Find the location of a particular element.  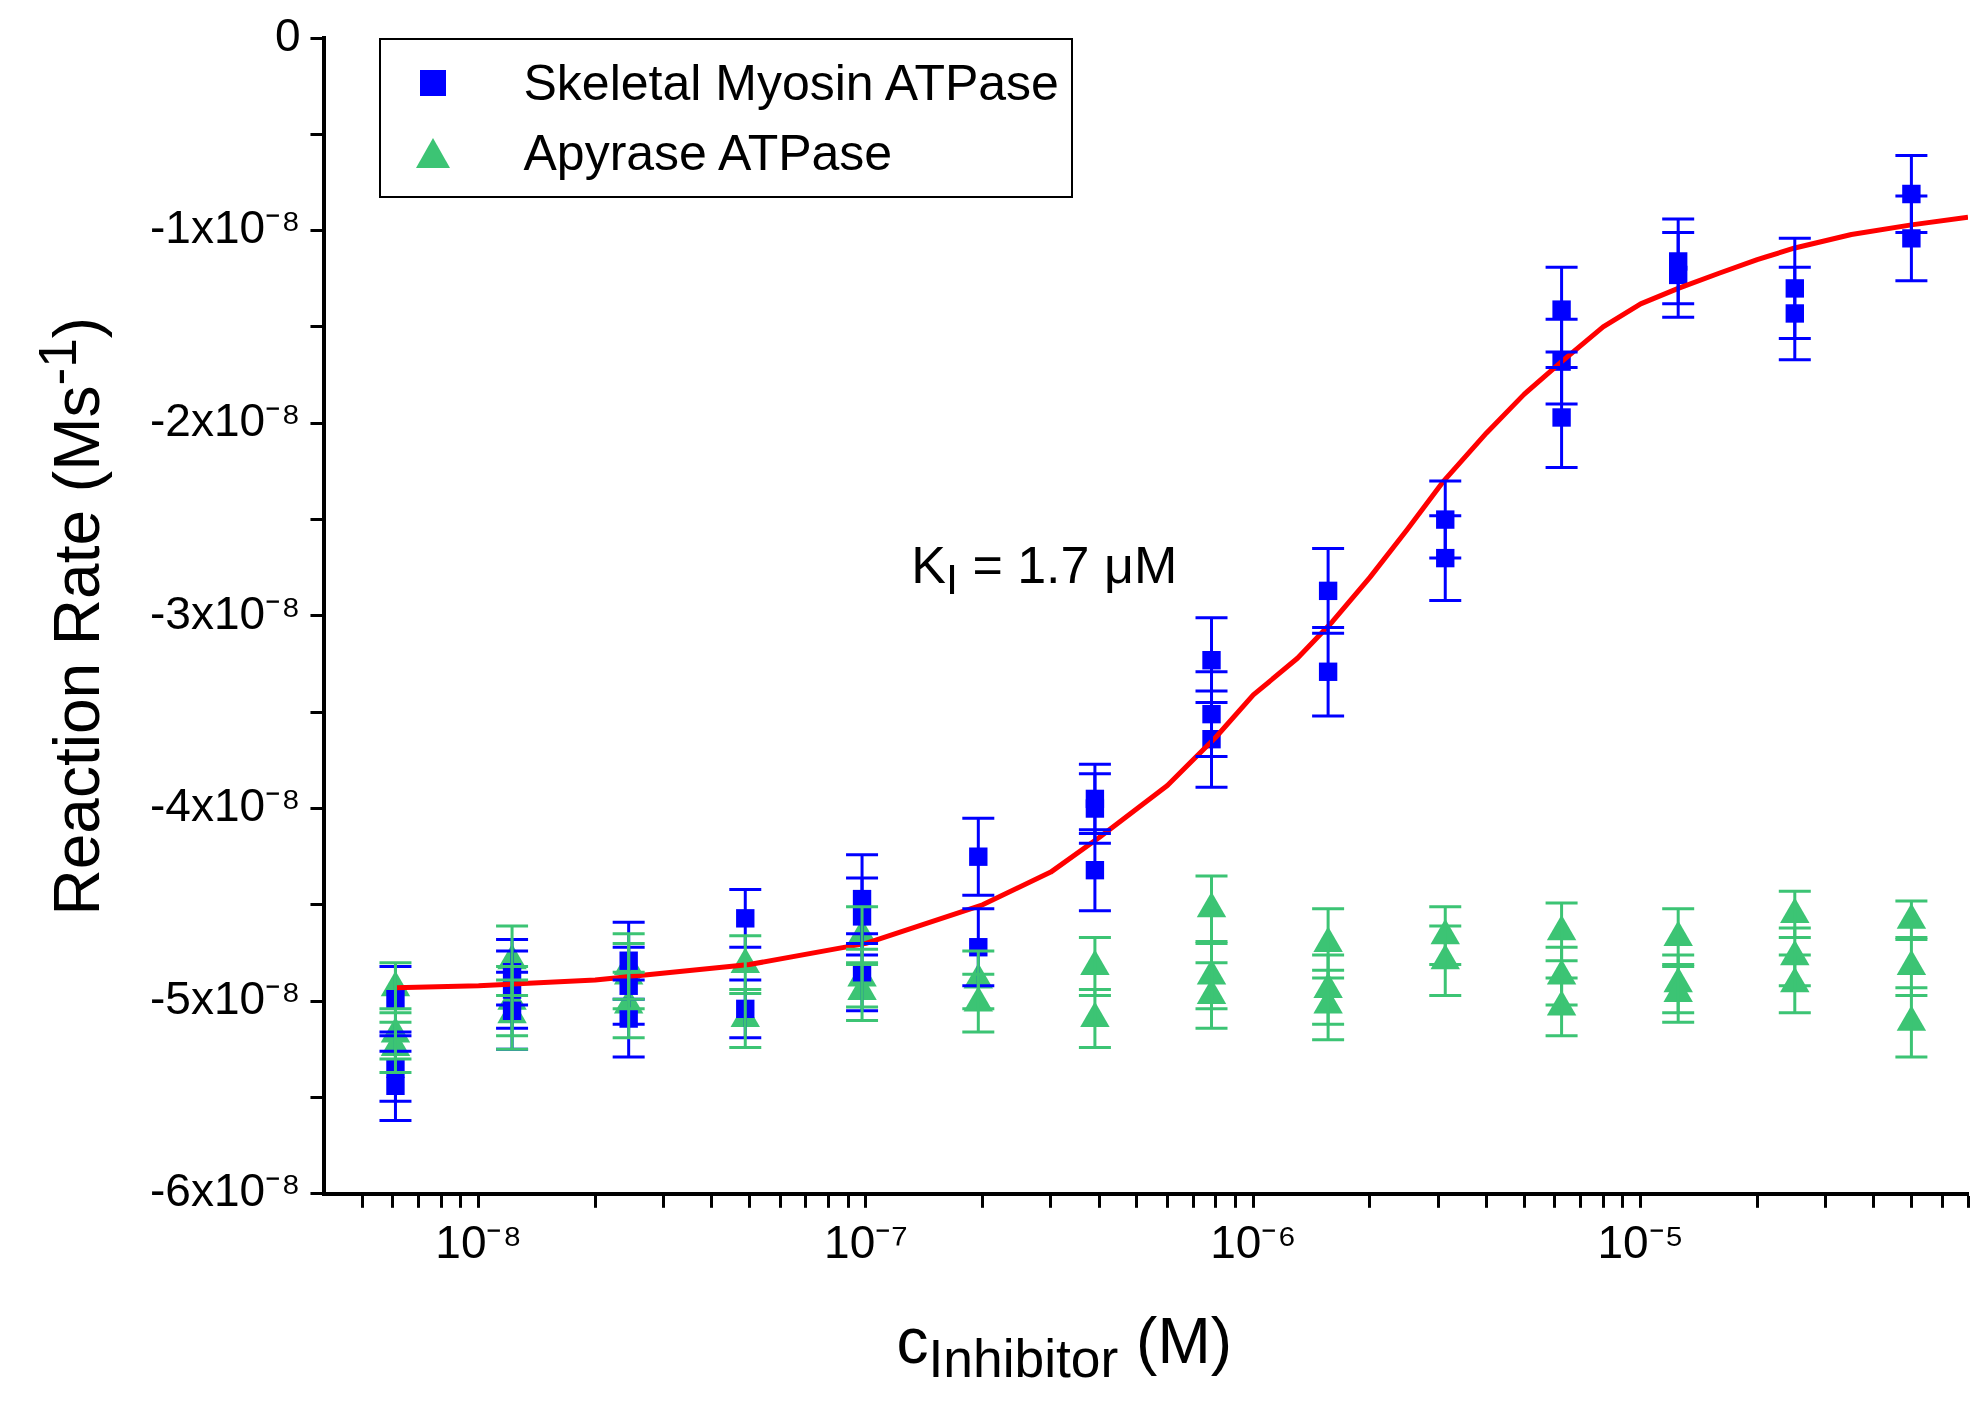

x-tick-label: 10⁻⁷ is located at coordinates (866, 1242).